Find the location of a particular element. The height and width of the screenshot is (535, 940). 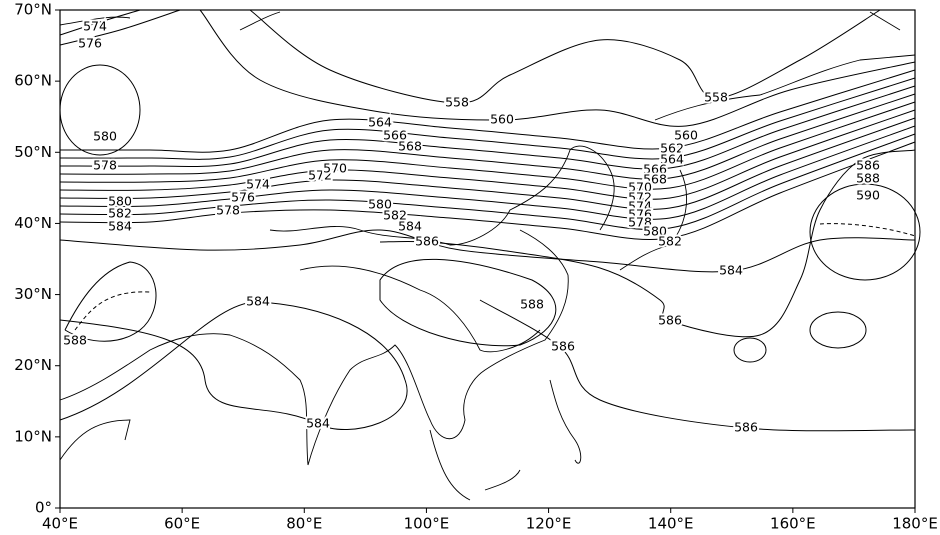

y-tick-label: 40°N is located at coordinates (33, 223).